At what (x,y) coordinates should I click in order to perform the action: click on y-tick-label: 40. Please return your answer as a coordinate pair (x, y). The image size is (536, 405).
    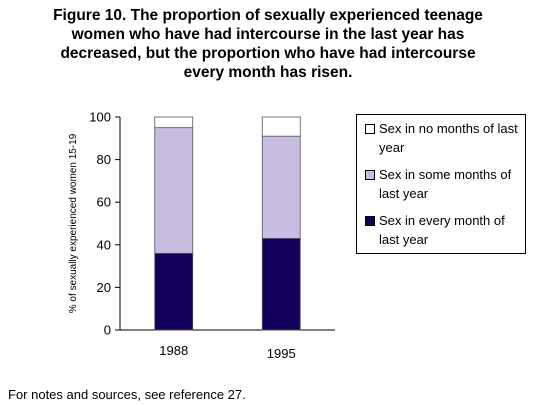
    Looking at the image, I should click on (104, 244).